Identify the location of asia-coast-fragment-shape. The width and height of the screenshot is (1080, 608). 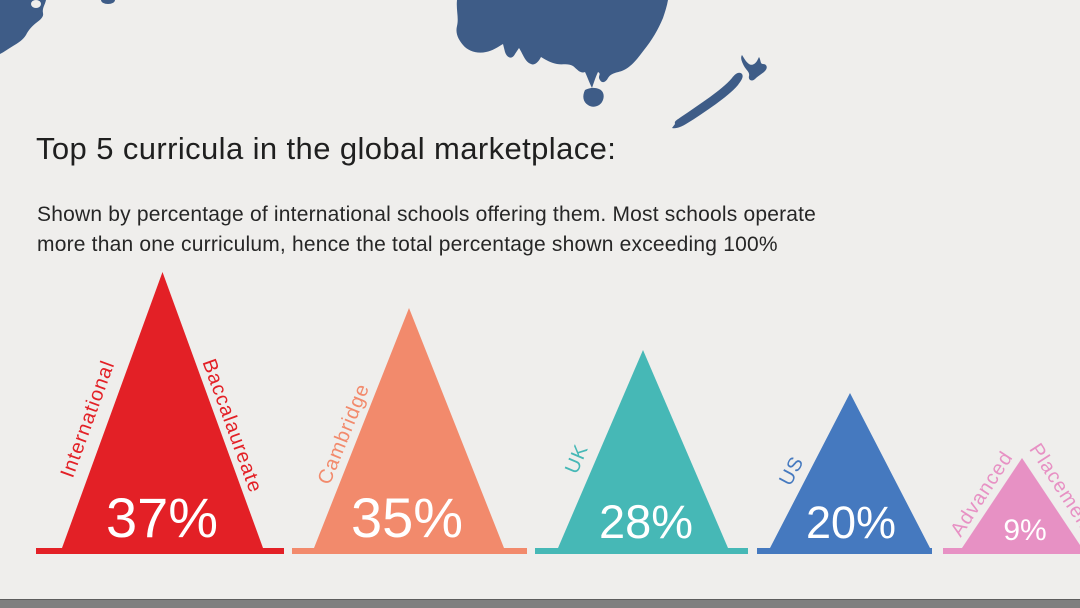
(23, 27).